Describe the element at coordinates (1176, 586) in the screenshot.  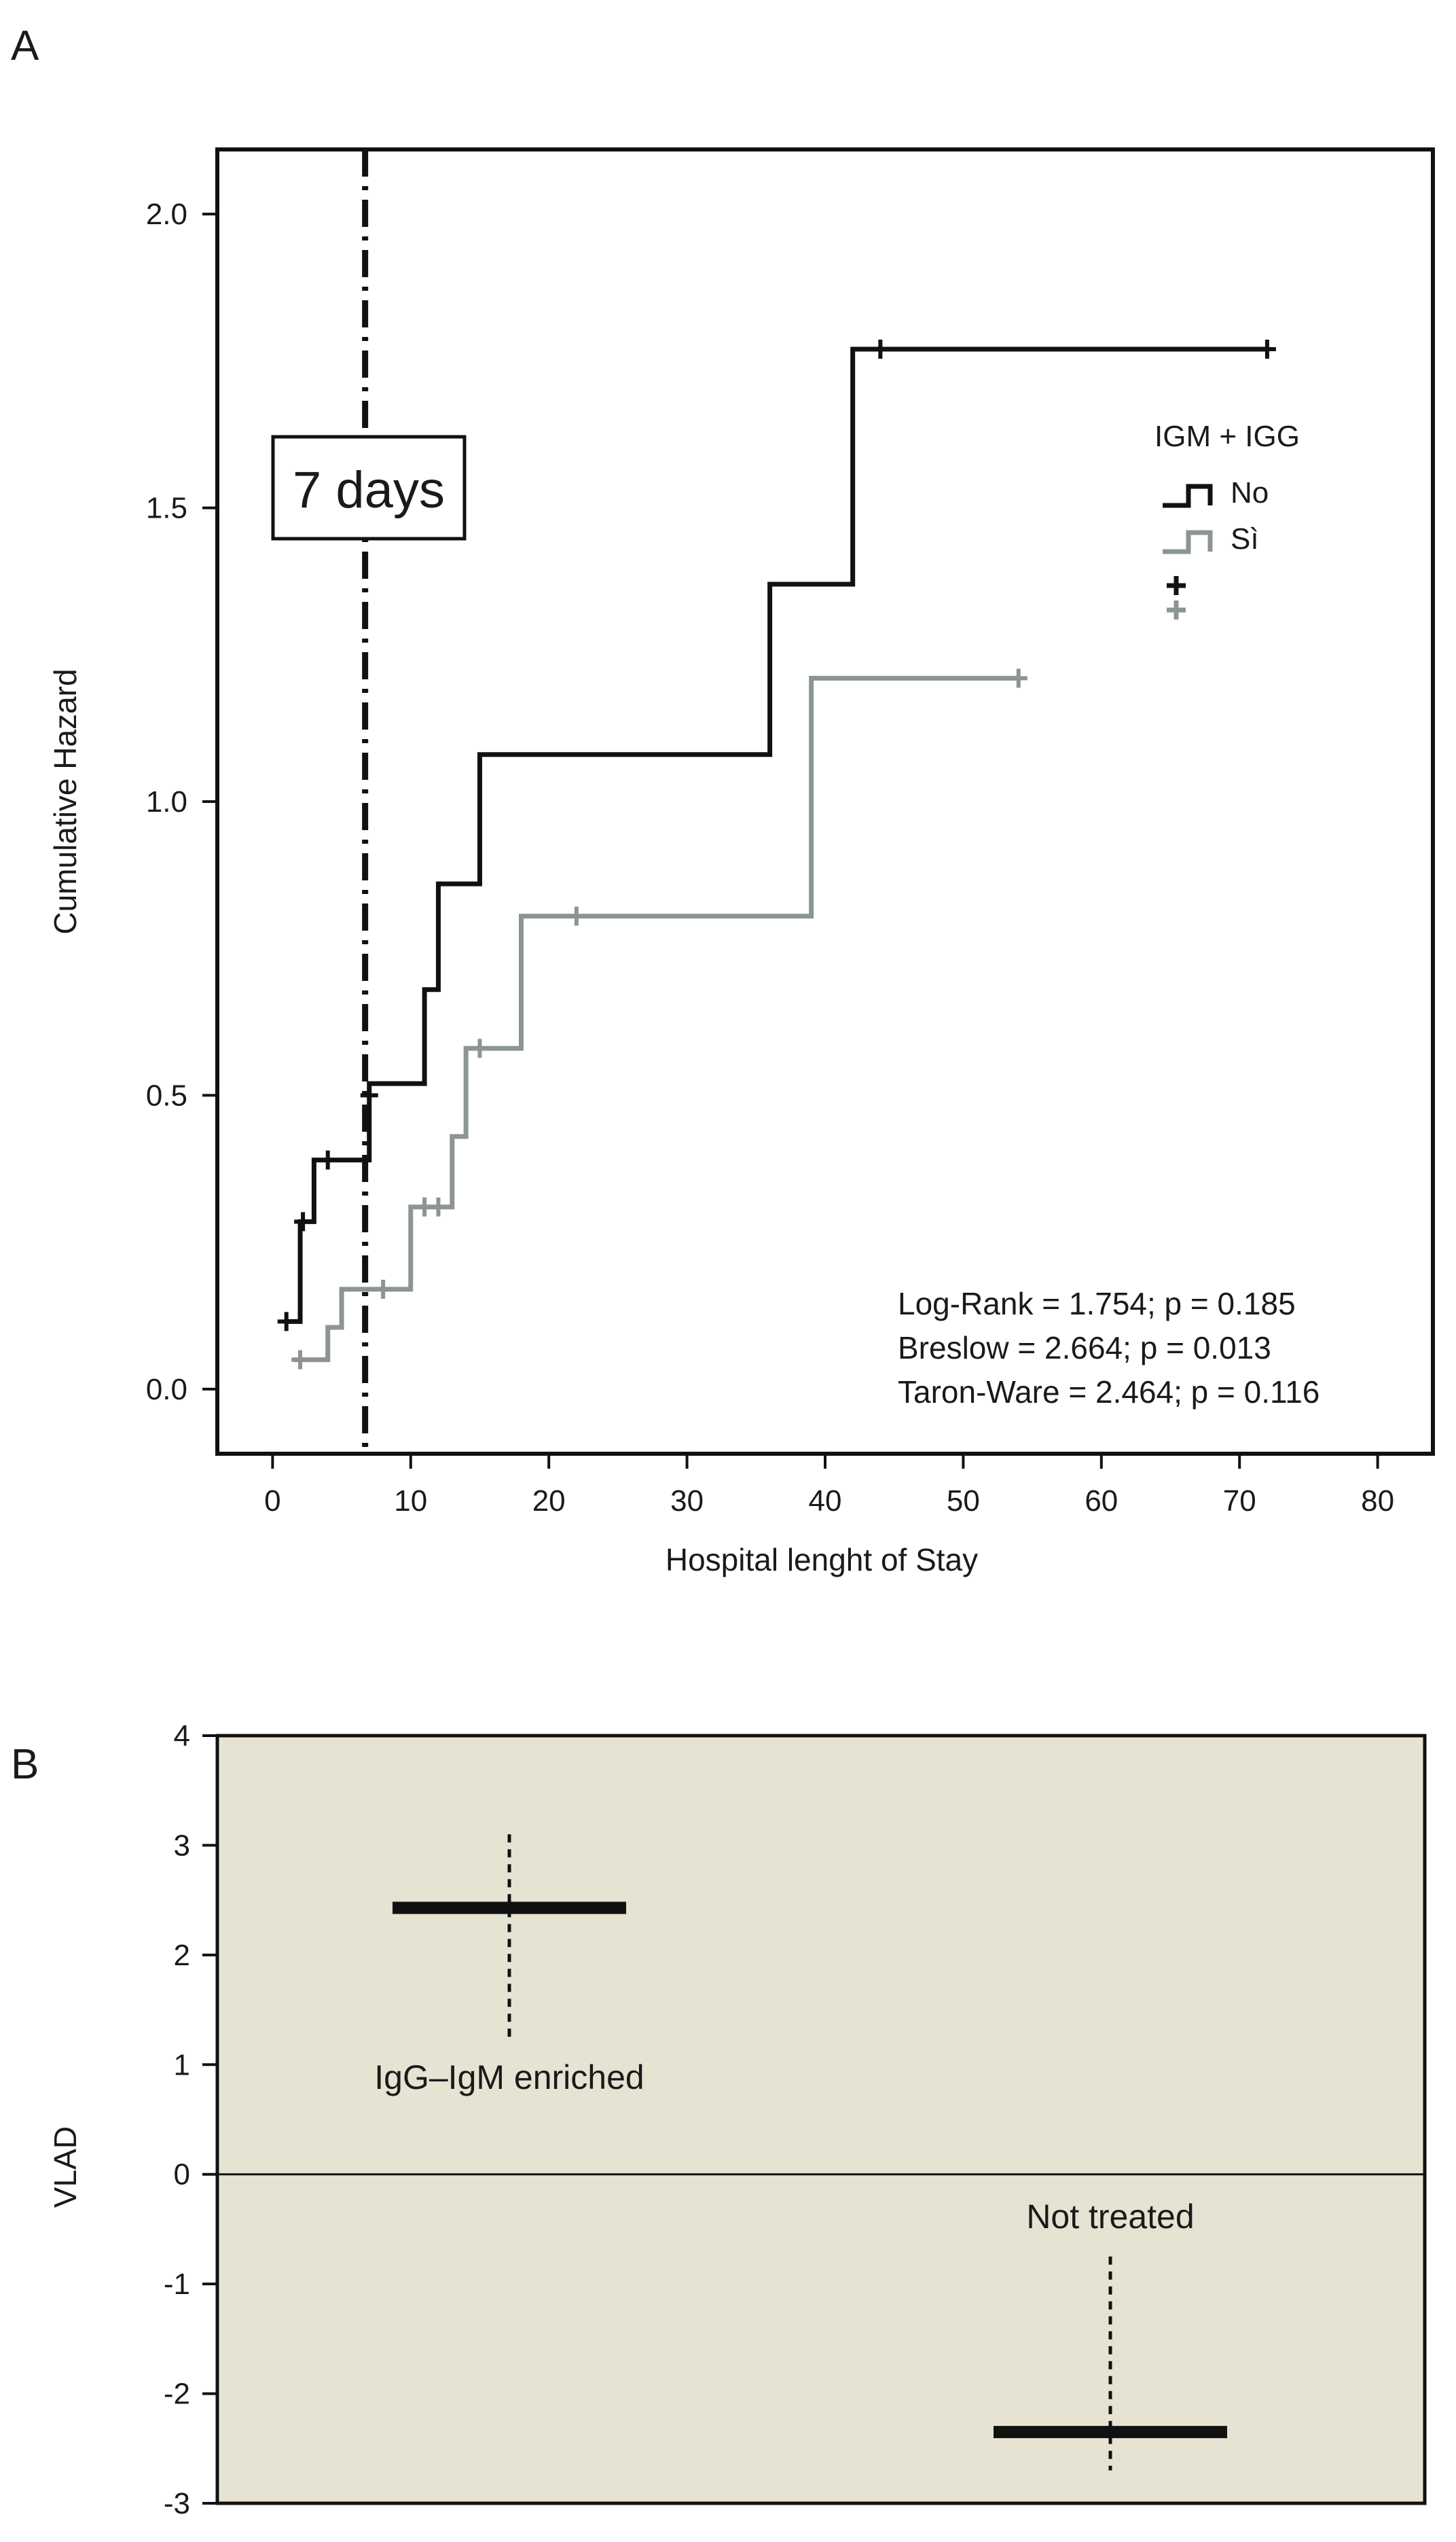
I see `legend-censor-mark-no` at that location.